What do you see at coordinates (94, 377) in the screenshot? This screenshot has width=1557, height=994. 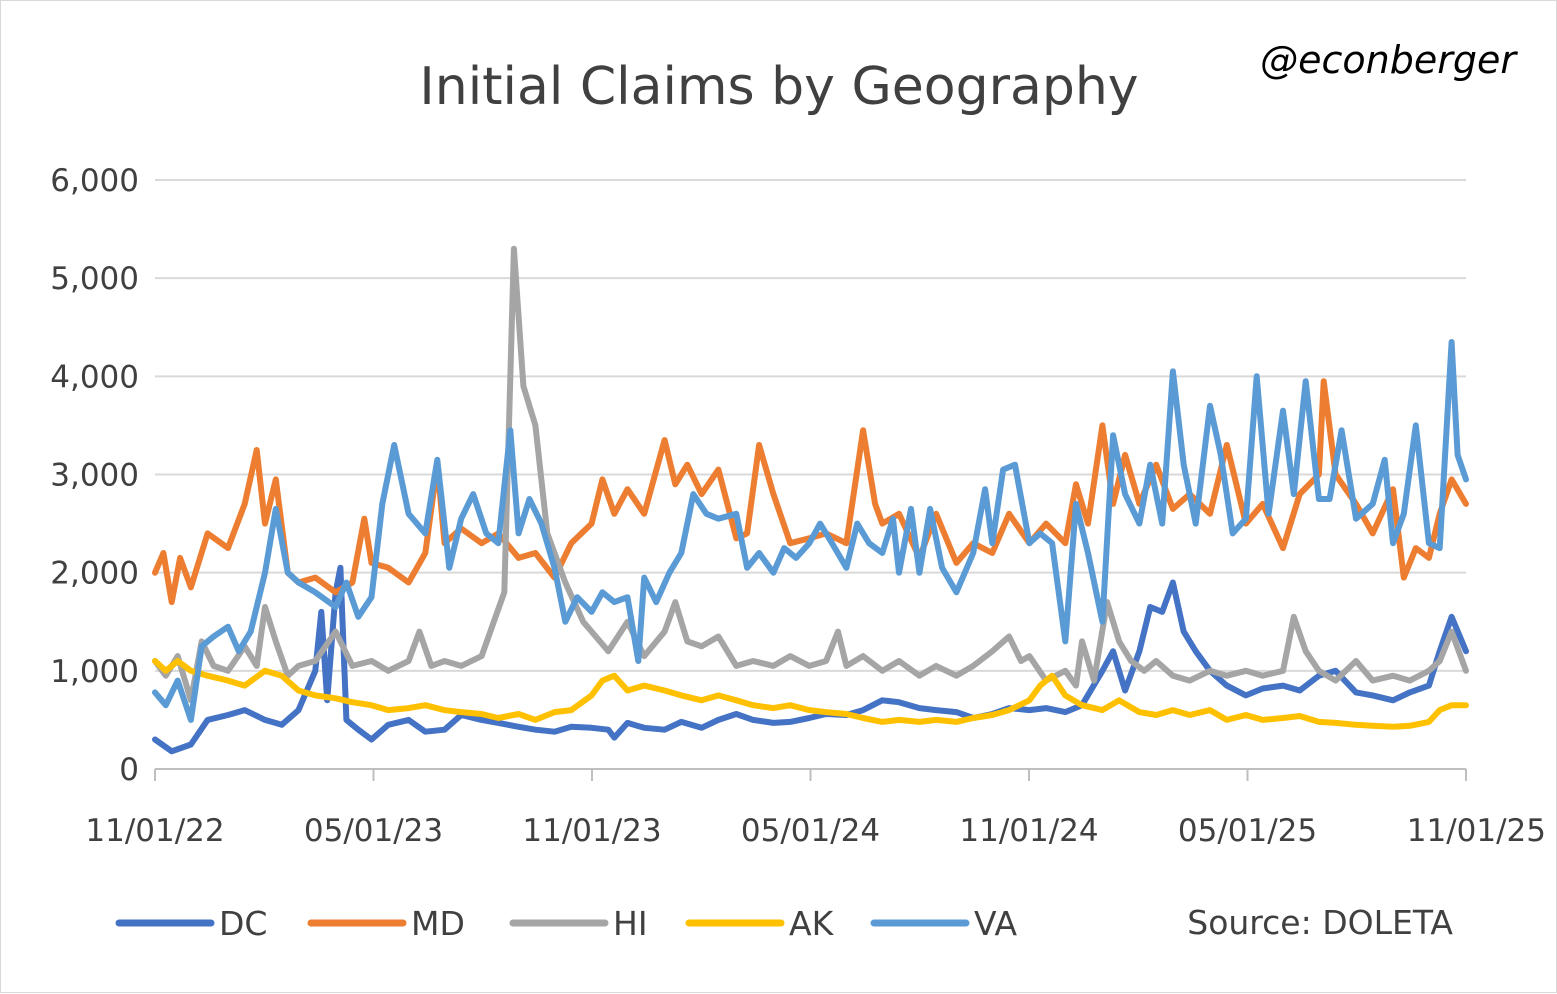 I see `y-tick-label: 4,000` at bounding box center [94, 377].